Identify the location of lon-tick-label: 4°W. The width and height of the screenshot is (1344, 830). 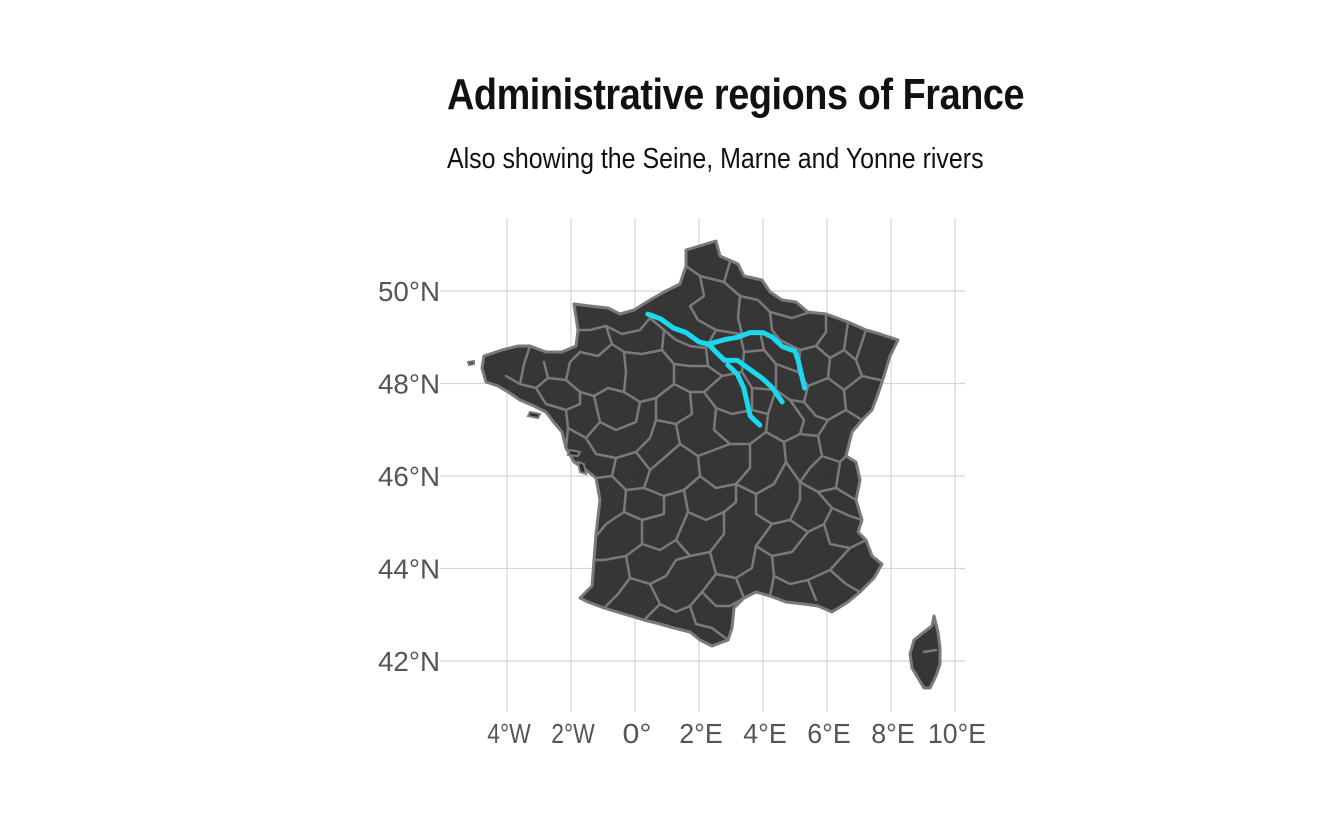
(509, 733).